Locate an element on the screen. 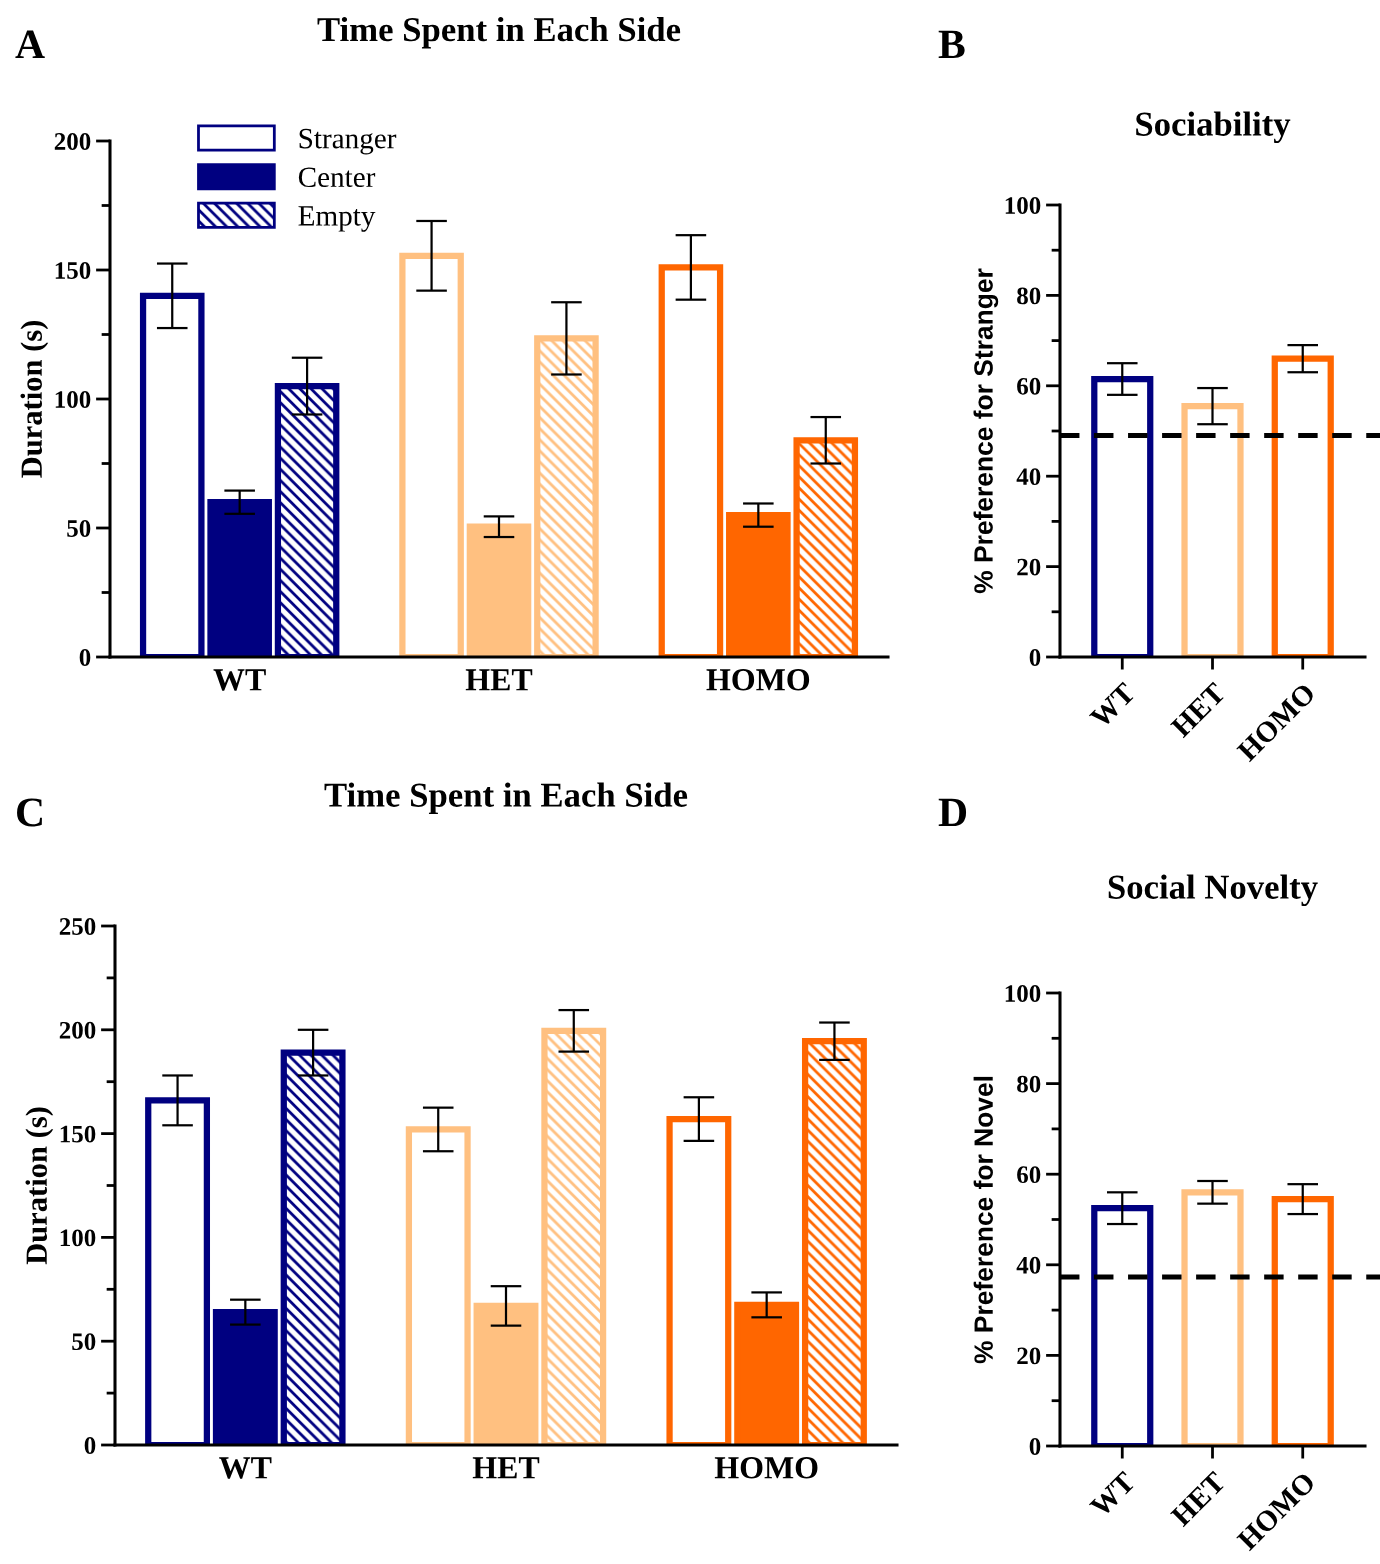  legend-label: Stranger is located at coordinates (348, 141).